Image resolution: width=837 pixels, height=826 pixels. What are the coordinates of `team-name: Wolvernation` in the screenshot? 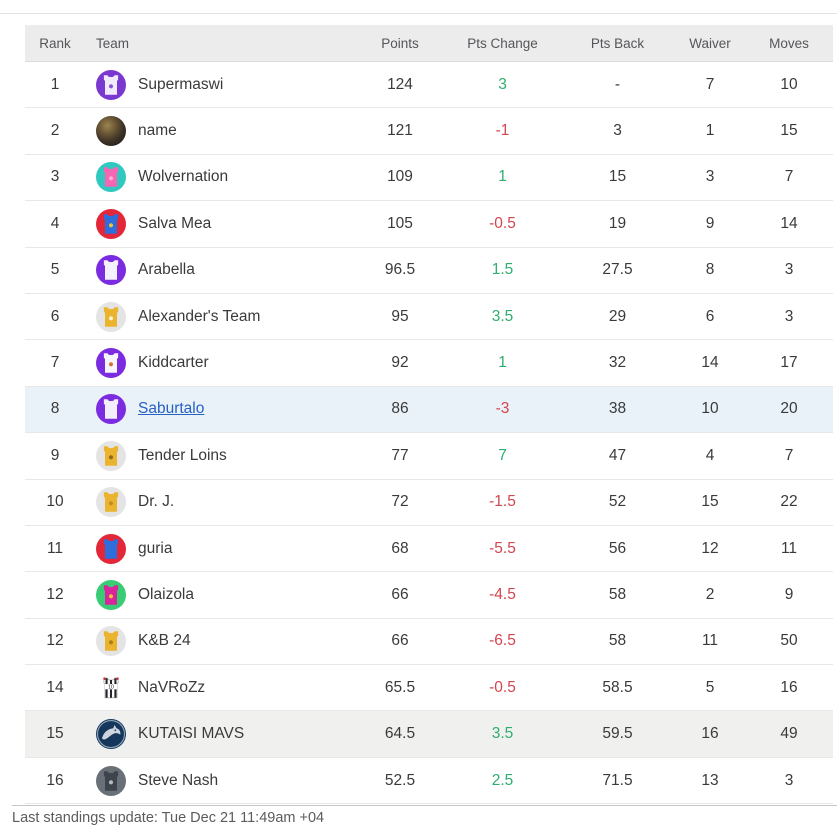 It's located at (183, 177).